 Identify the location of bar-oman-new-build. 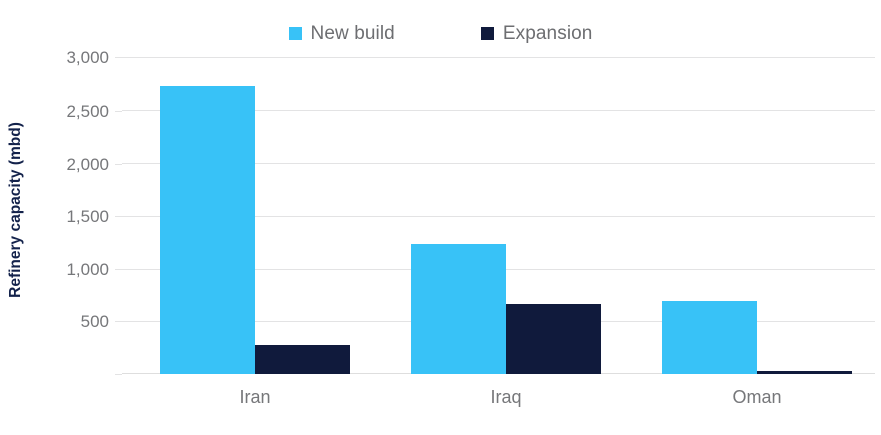
(709, 337).